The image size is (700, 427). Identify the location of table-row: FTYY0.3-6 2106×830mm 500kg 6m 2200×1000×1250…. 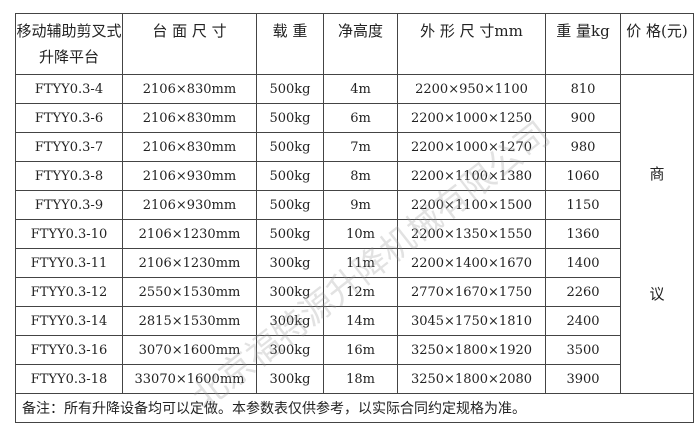
(354, 118).